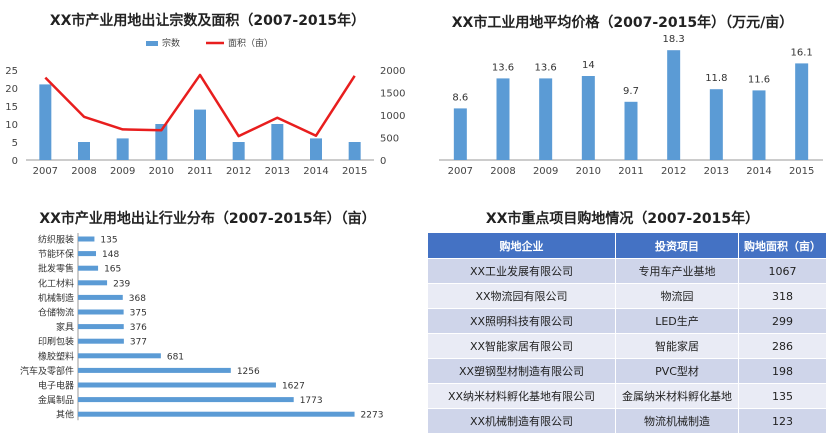  What do you see at coordinates (122, 171) in the screenshot?
I see `chart1-x-tick-label: 2009` at bounding box center [122, 171].